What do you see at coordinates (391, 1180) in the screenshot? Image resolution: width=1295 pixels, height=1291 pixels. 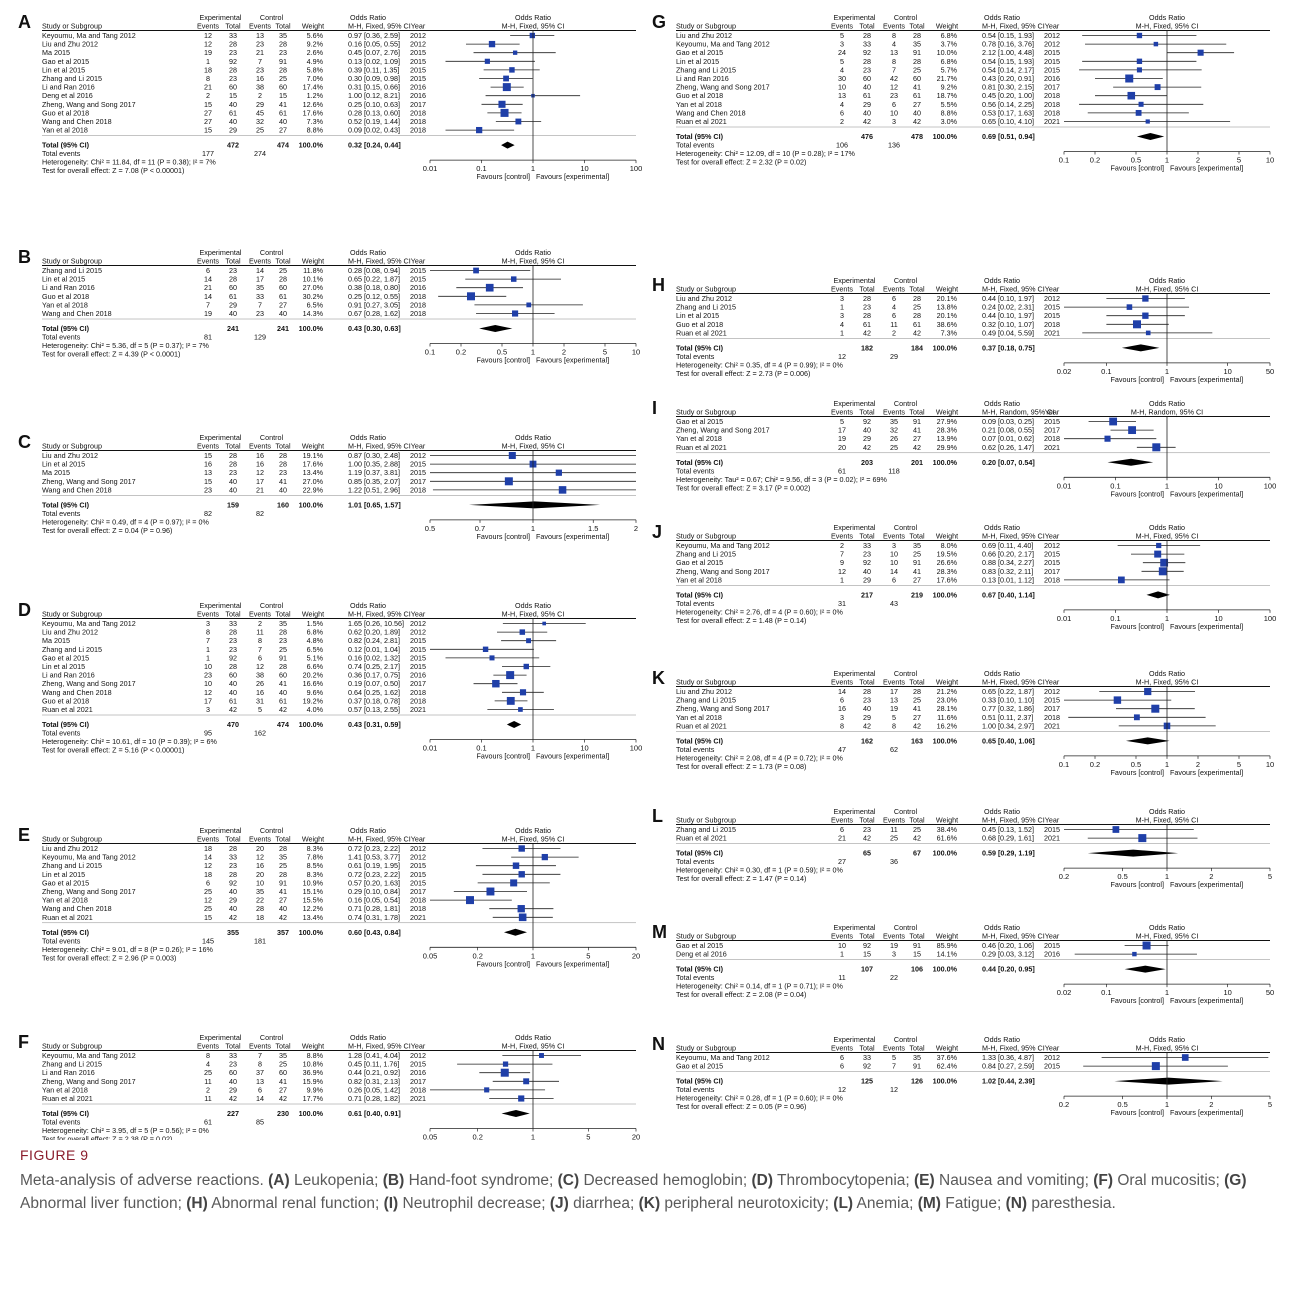 I see `caption-item-letter: (B)` at bounding box center [391, 1180].